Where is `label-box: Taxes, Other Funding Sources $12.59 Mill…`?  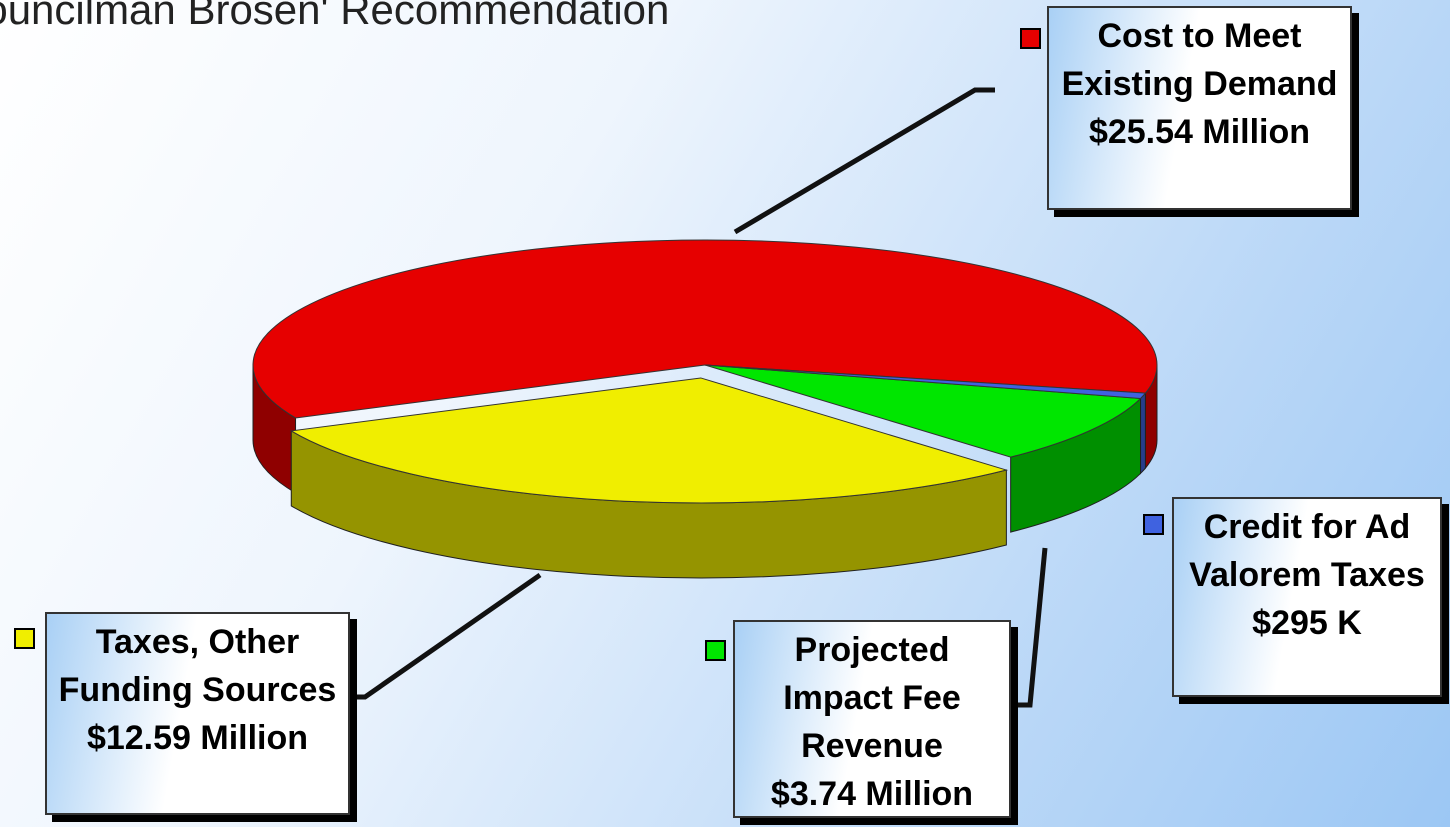
label-box: Taxes, Other Funding Sources $12.59 Mill… is located at coordinates (197, 713).